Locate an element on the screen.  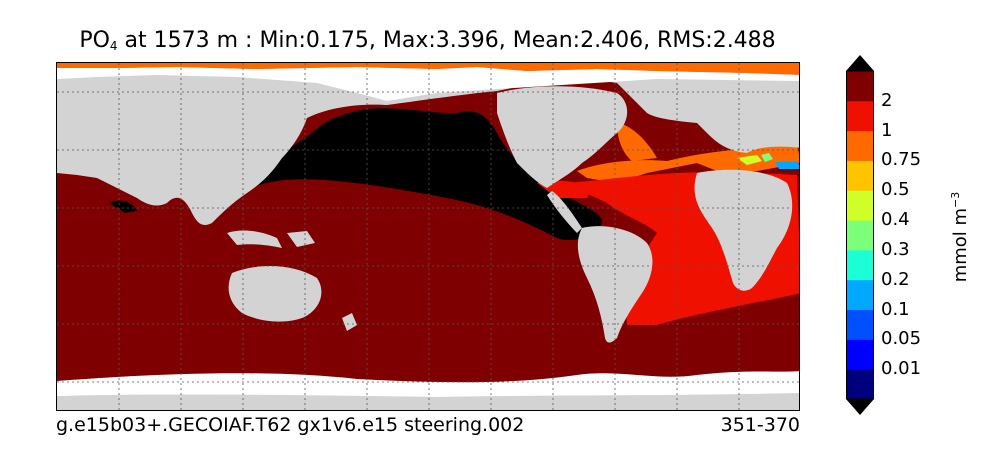
antarctica is located at coordinates (428, 401).